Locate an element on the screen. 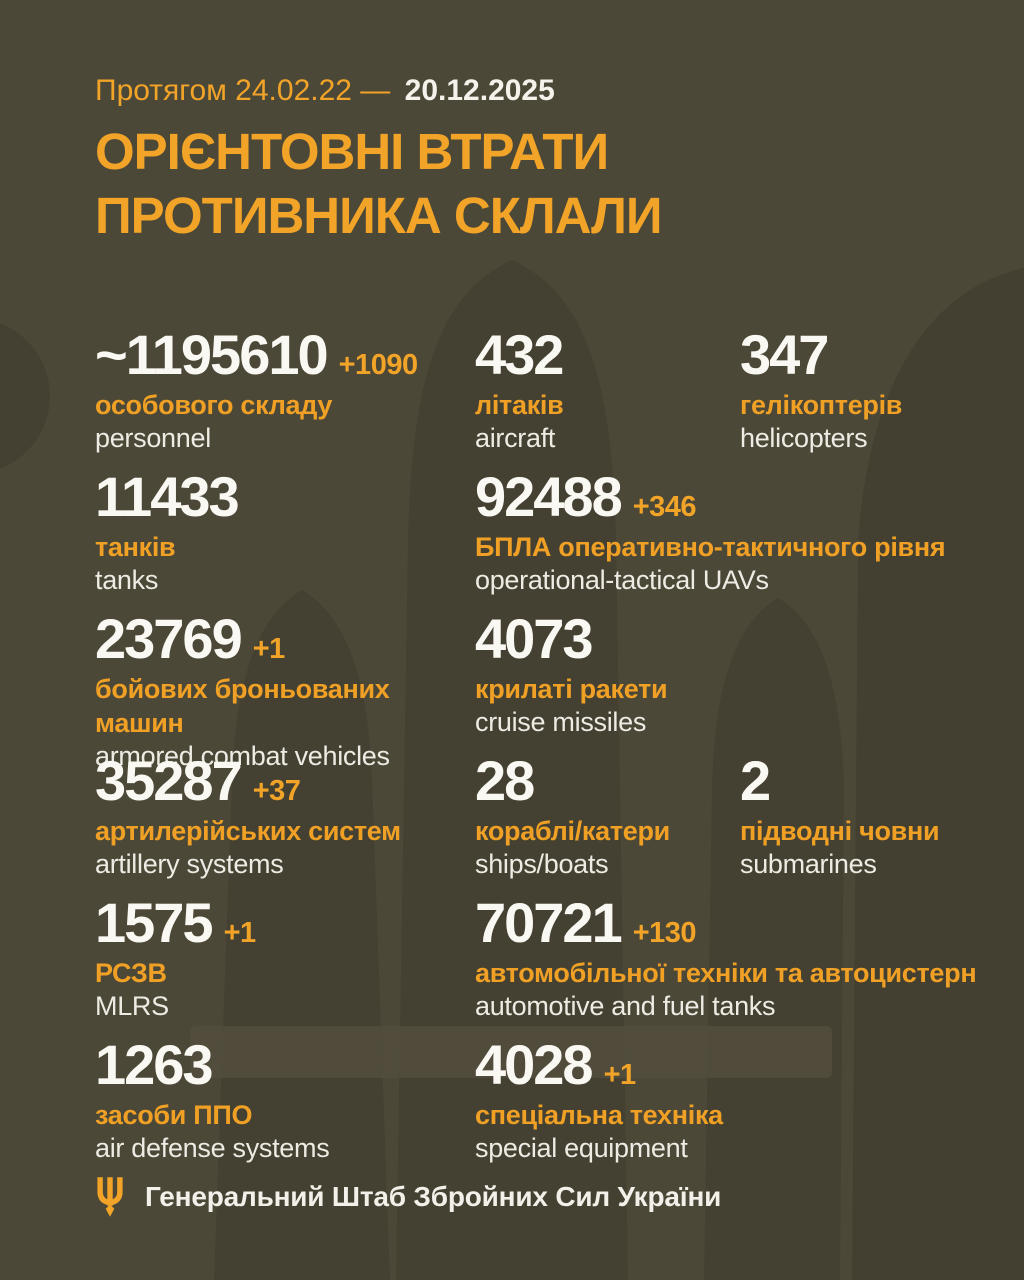  stat-label-uk: особового складу is located at coordinates (214, 405).